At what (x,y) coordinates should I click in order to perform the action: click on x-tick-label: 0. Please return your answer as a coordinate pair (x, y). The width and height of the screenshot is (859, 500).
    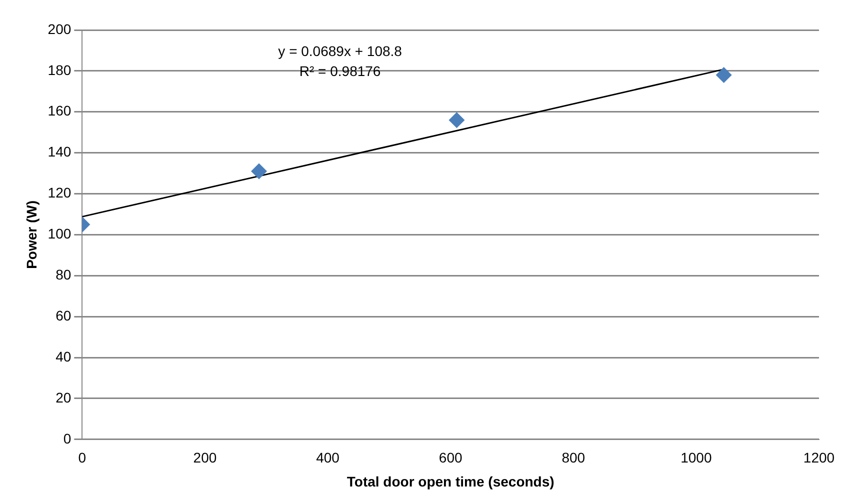
    Looking at the image, I should click on (82, 458).